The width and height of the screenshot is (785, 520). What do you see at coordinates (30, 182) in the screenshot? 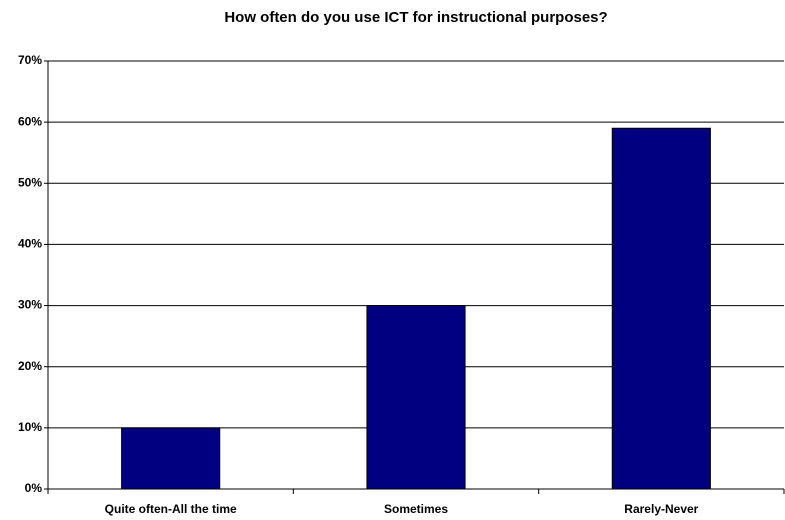
I see `y-tick-label: 50%` at bounding box center [30, 182].